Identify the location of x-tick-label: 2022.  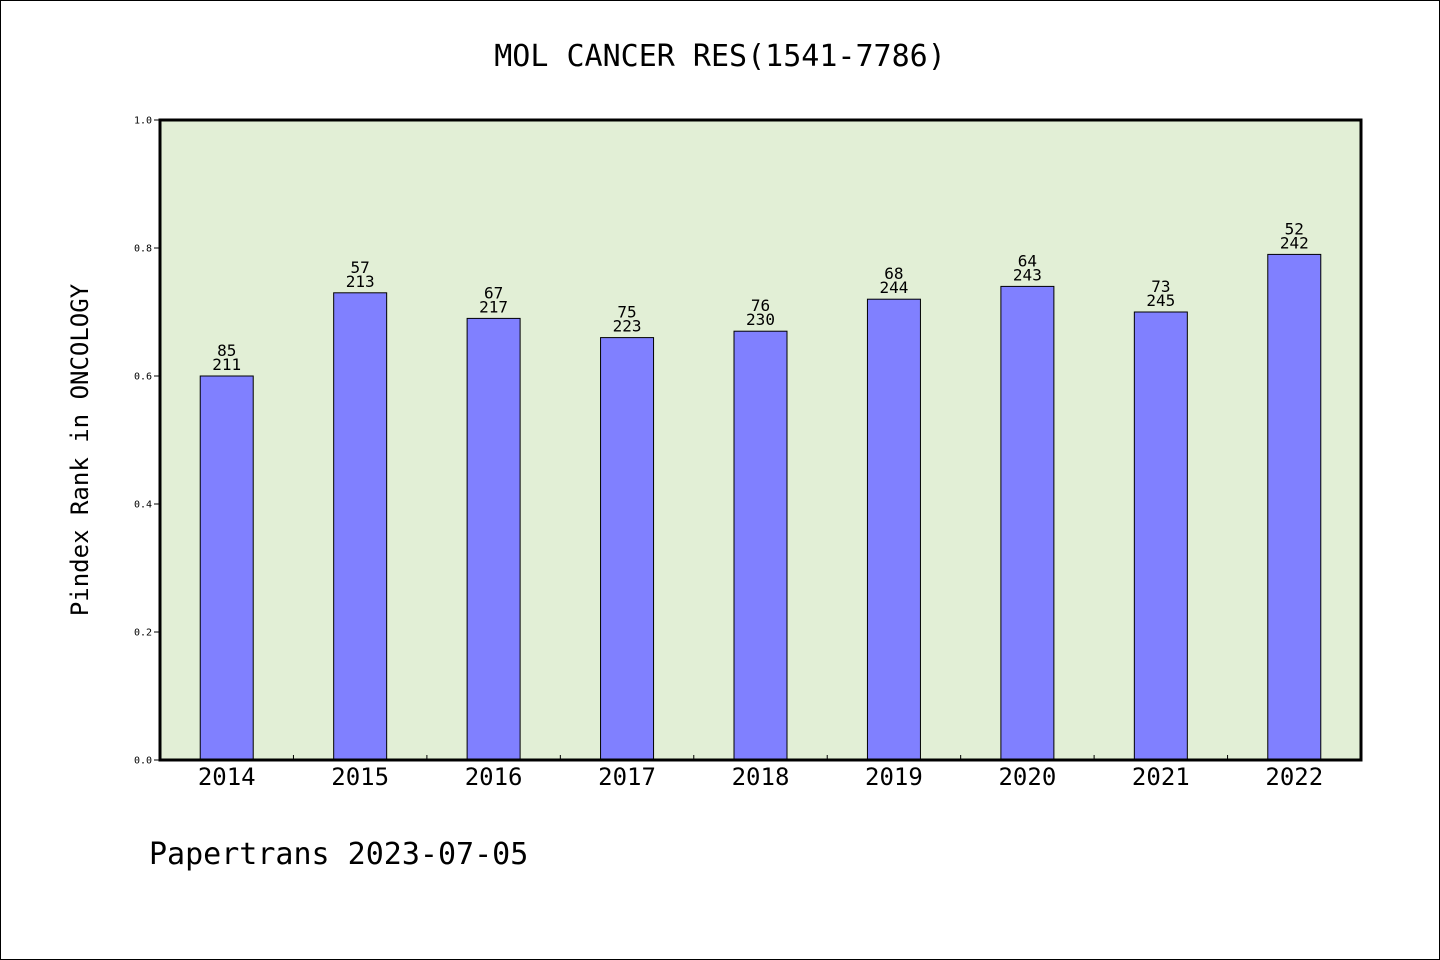
(1294, 777).